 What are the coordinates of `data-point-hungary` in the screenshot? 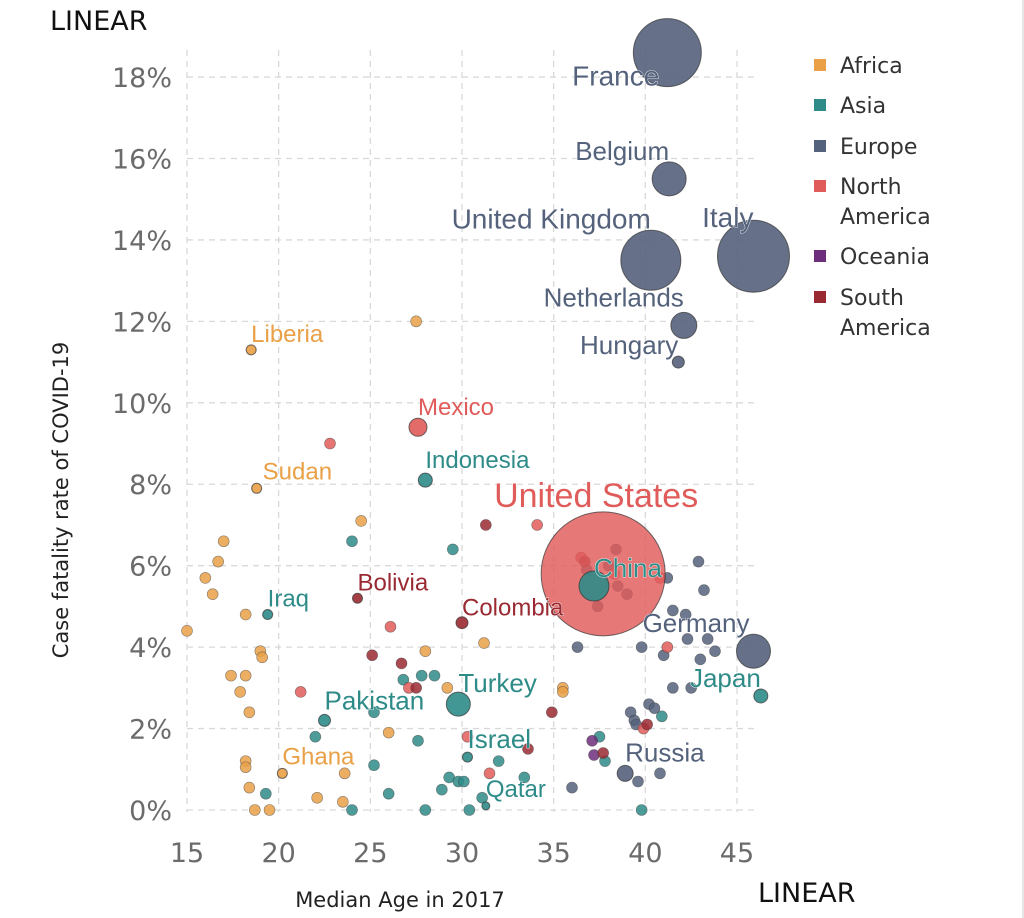 It's located at (678, 362).